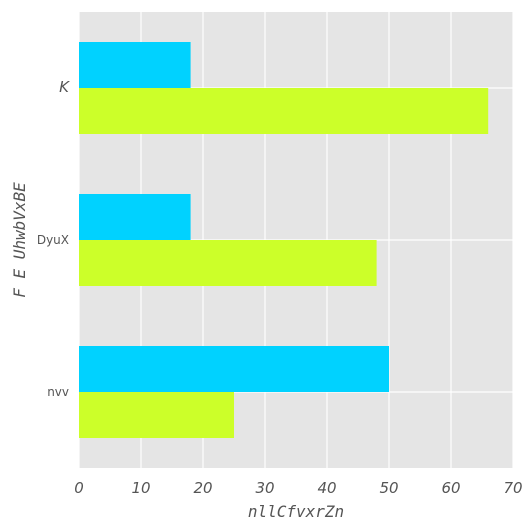 The image size is (532, 532). I want to click on x-tick-label: 70, so click(512, 488).